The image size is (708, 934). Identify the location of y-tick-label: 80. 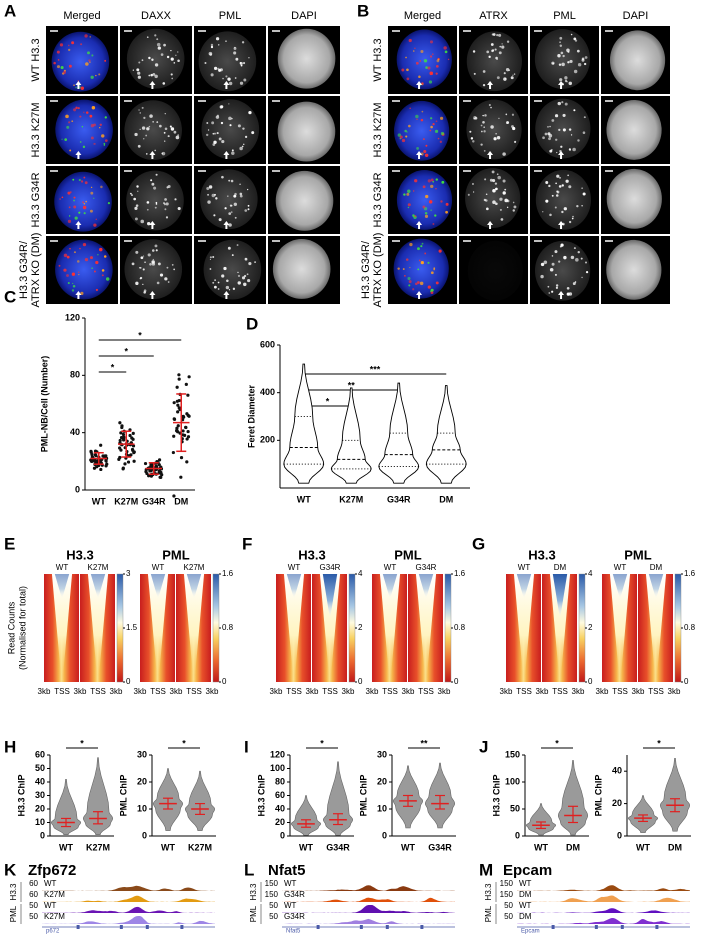
(280, 781).